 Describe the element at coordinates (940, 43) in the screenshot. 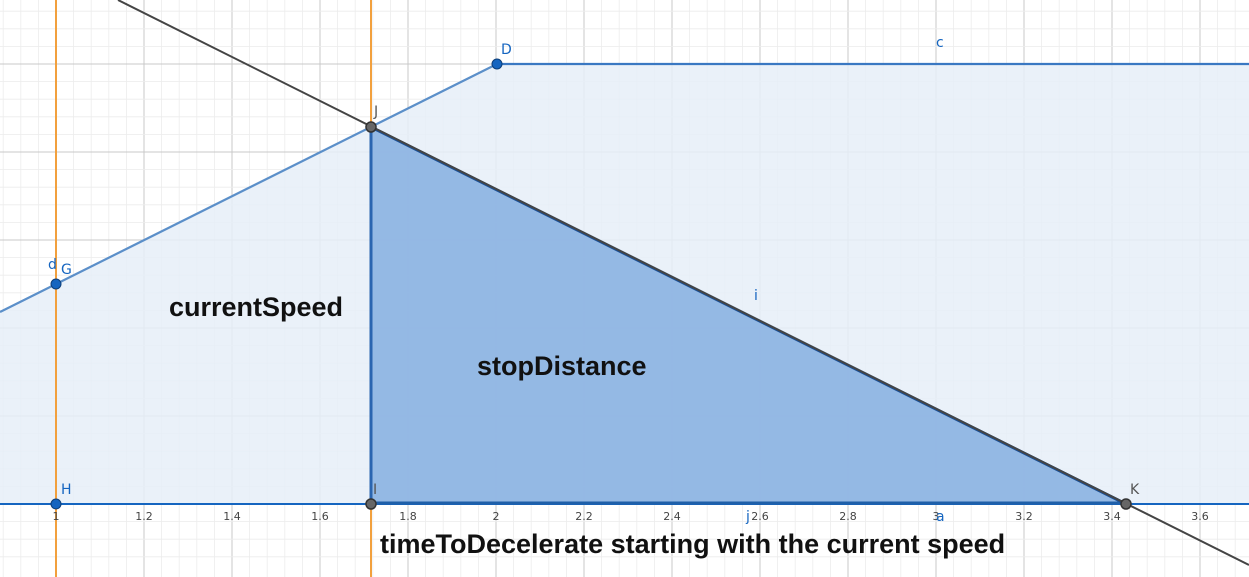

I see `label-c: c` at that location.